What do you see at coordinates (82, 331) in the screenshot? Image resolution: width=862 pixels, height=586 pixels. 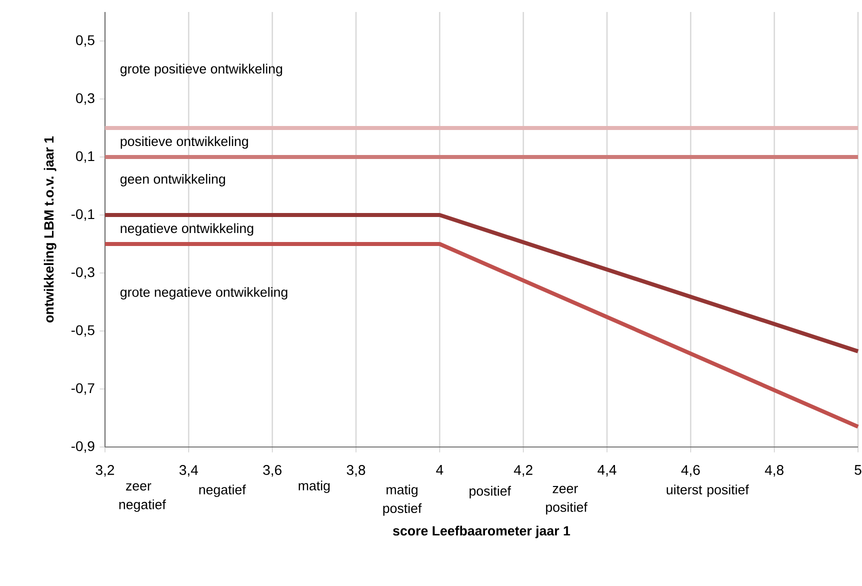 I see `y-tick-label: -0,5` at bounding box center [82, 331].